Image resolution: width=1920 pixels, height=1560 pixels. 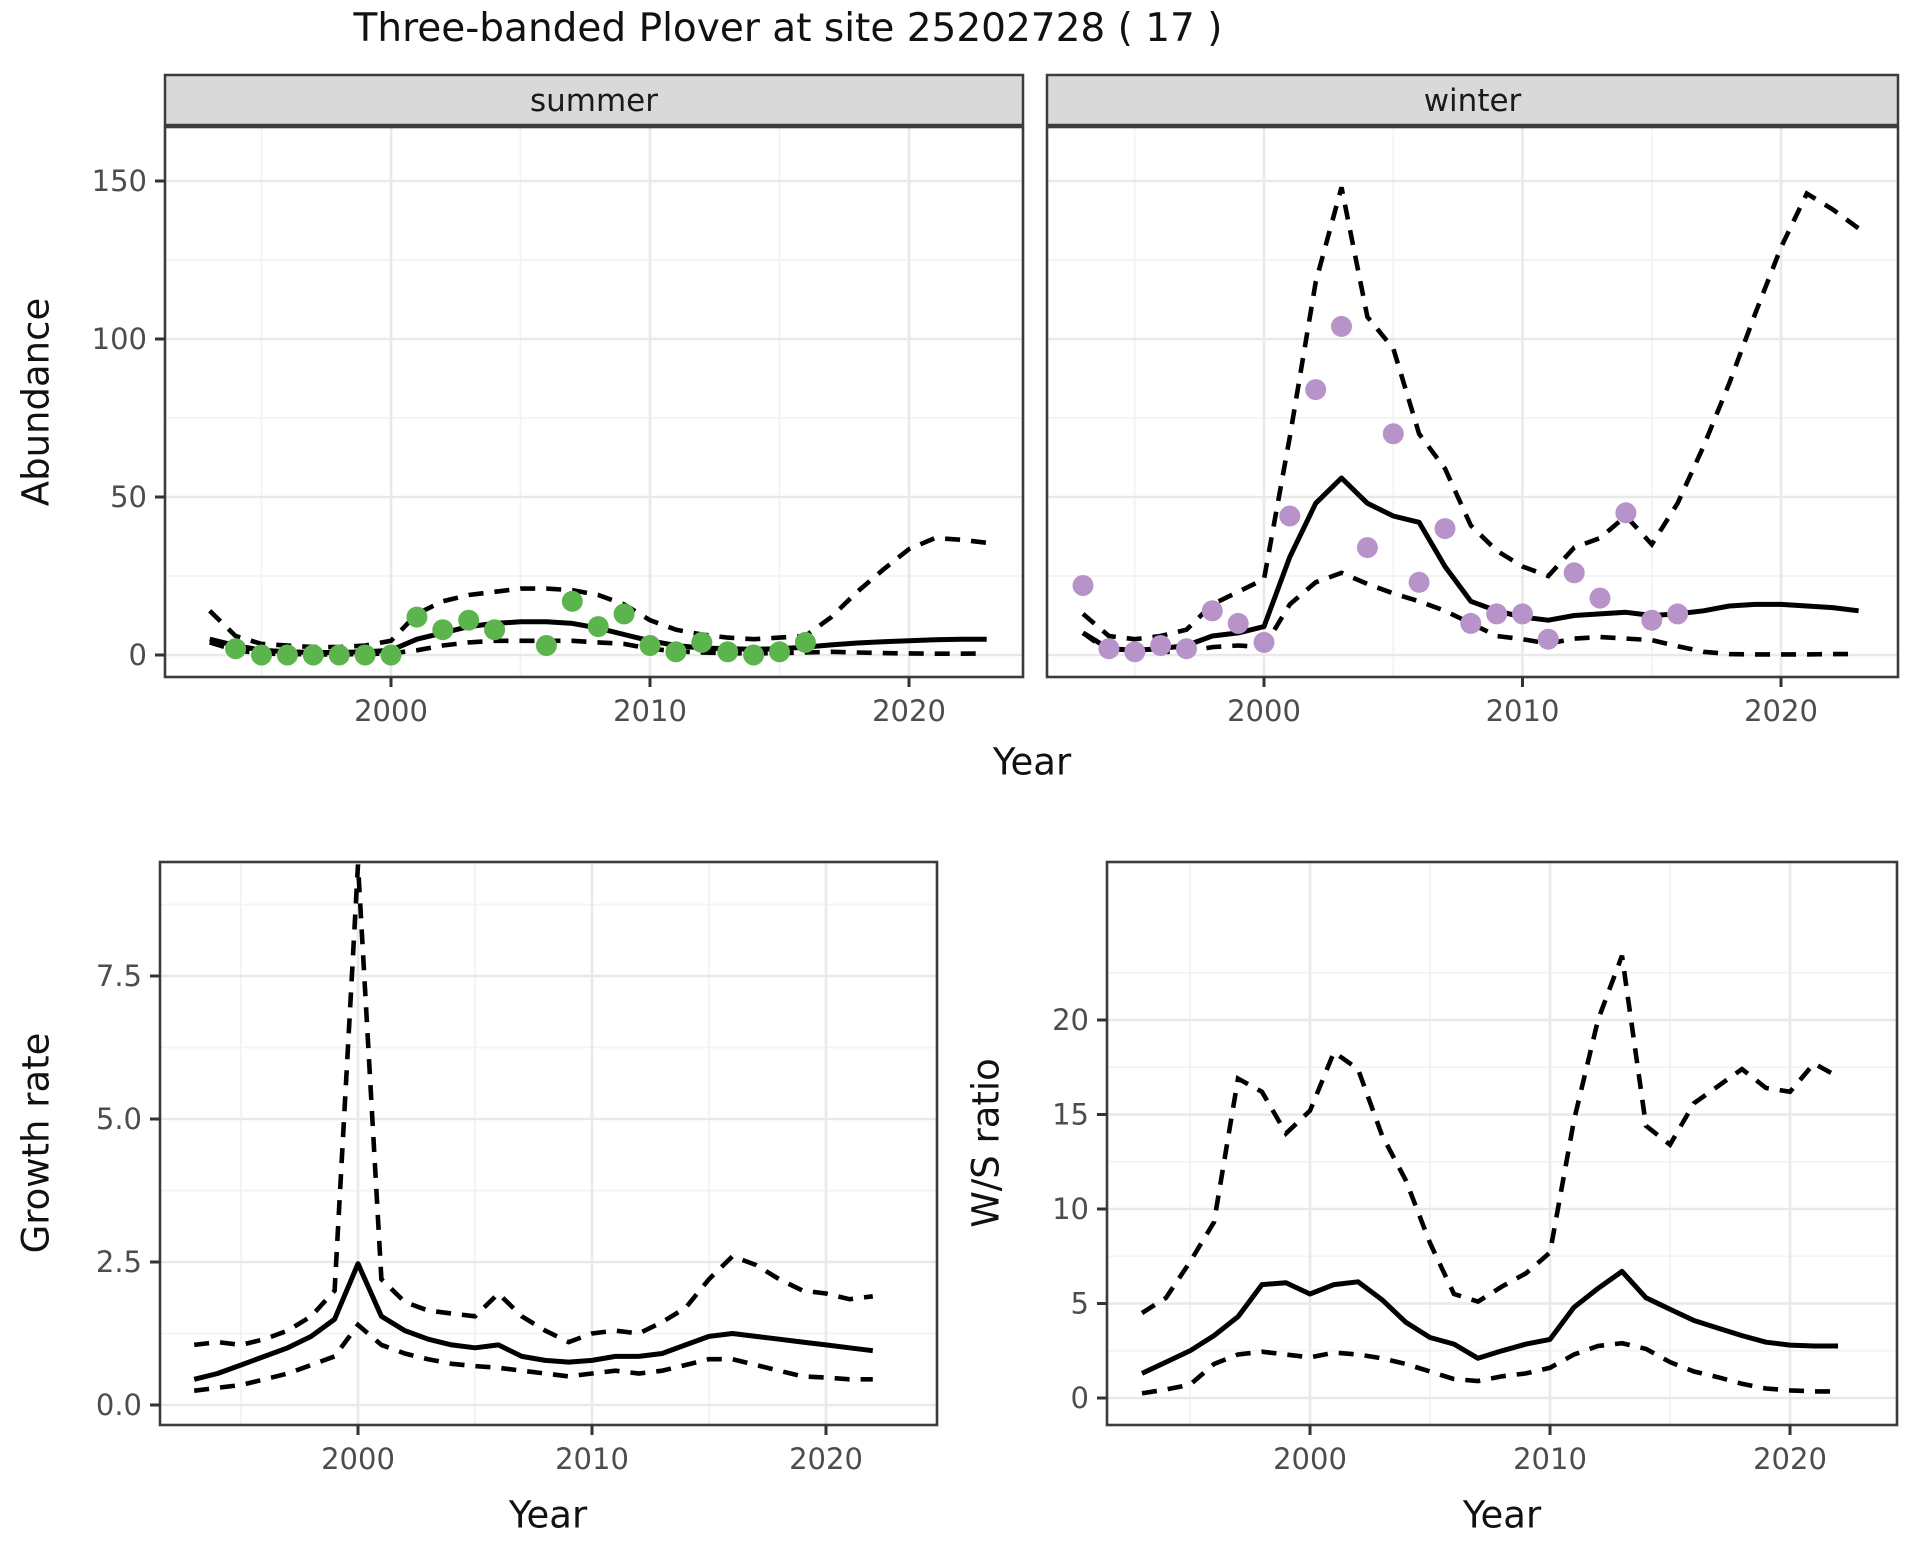 I want to click on axis-ticks: 2000 2010 2020, so click(x=1522, y=702).